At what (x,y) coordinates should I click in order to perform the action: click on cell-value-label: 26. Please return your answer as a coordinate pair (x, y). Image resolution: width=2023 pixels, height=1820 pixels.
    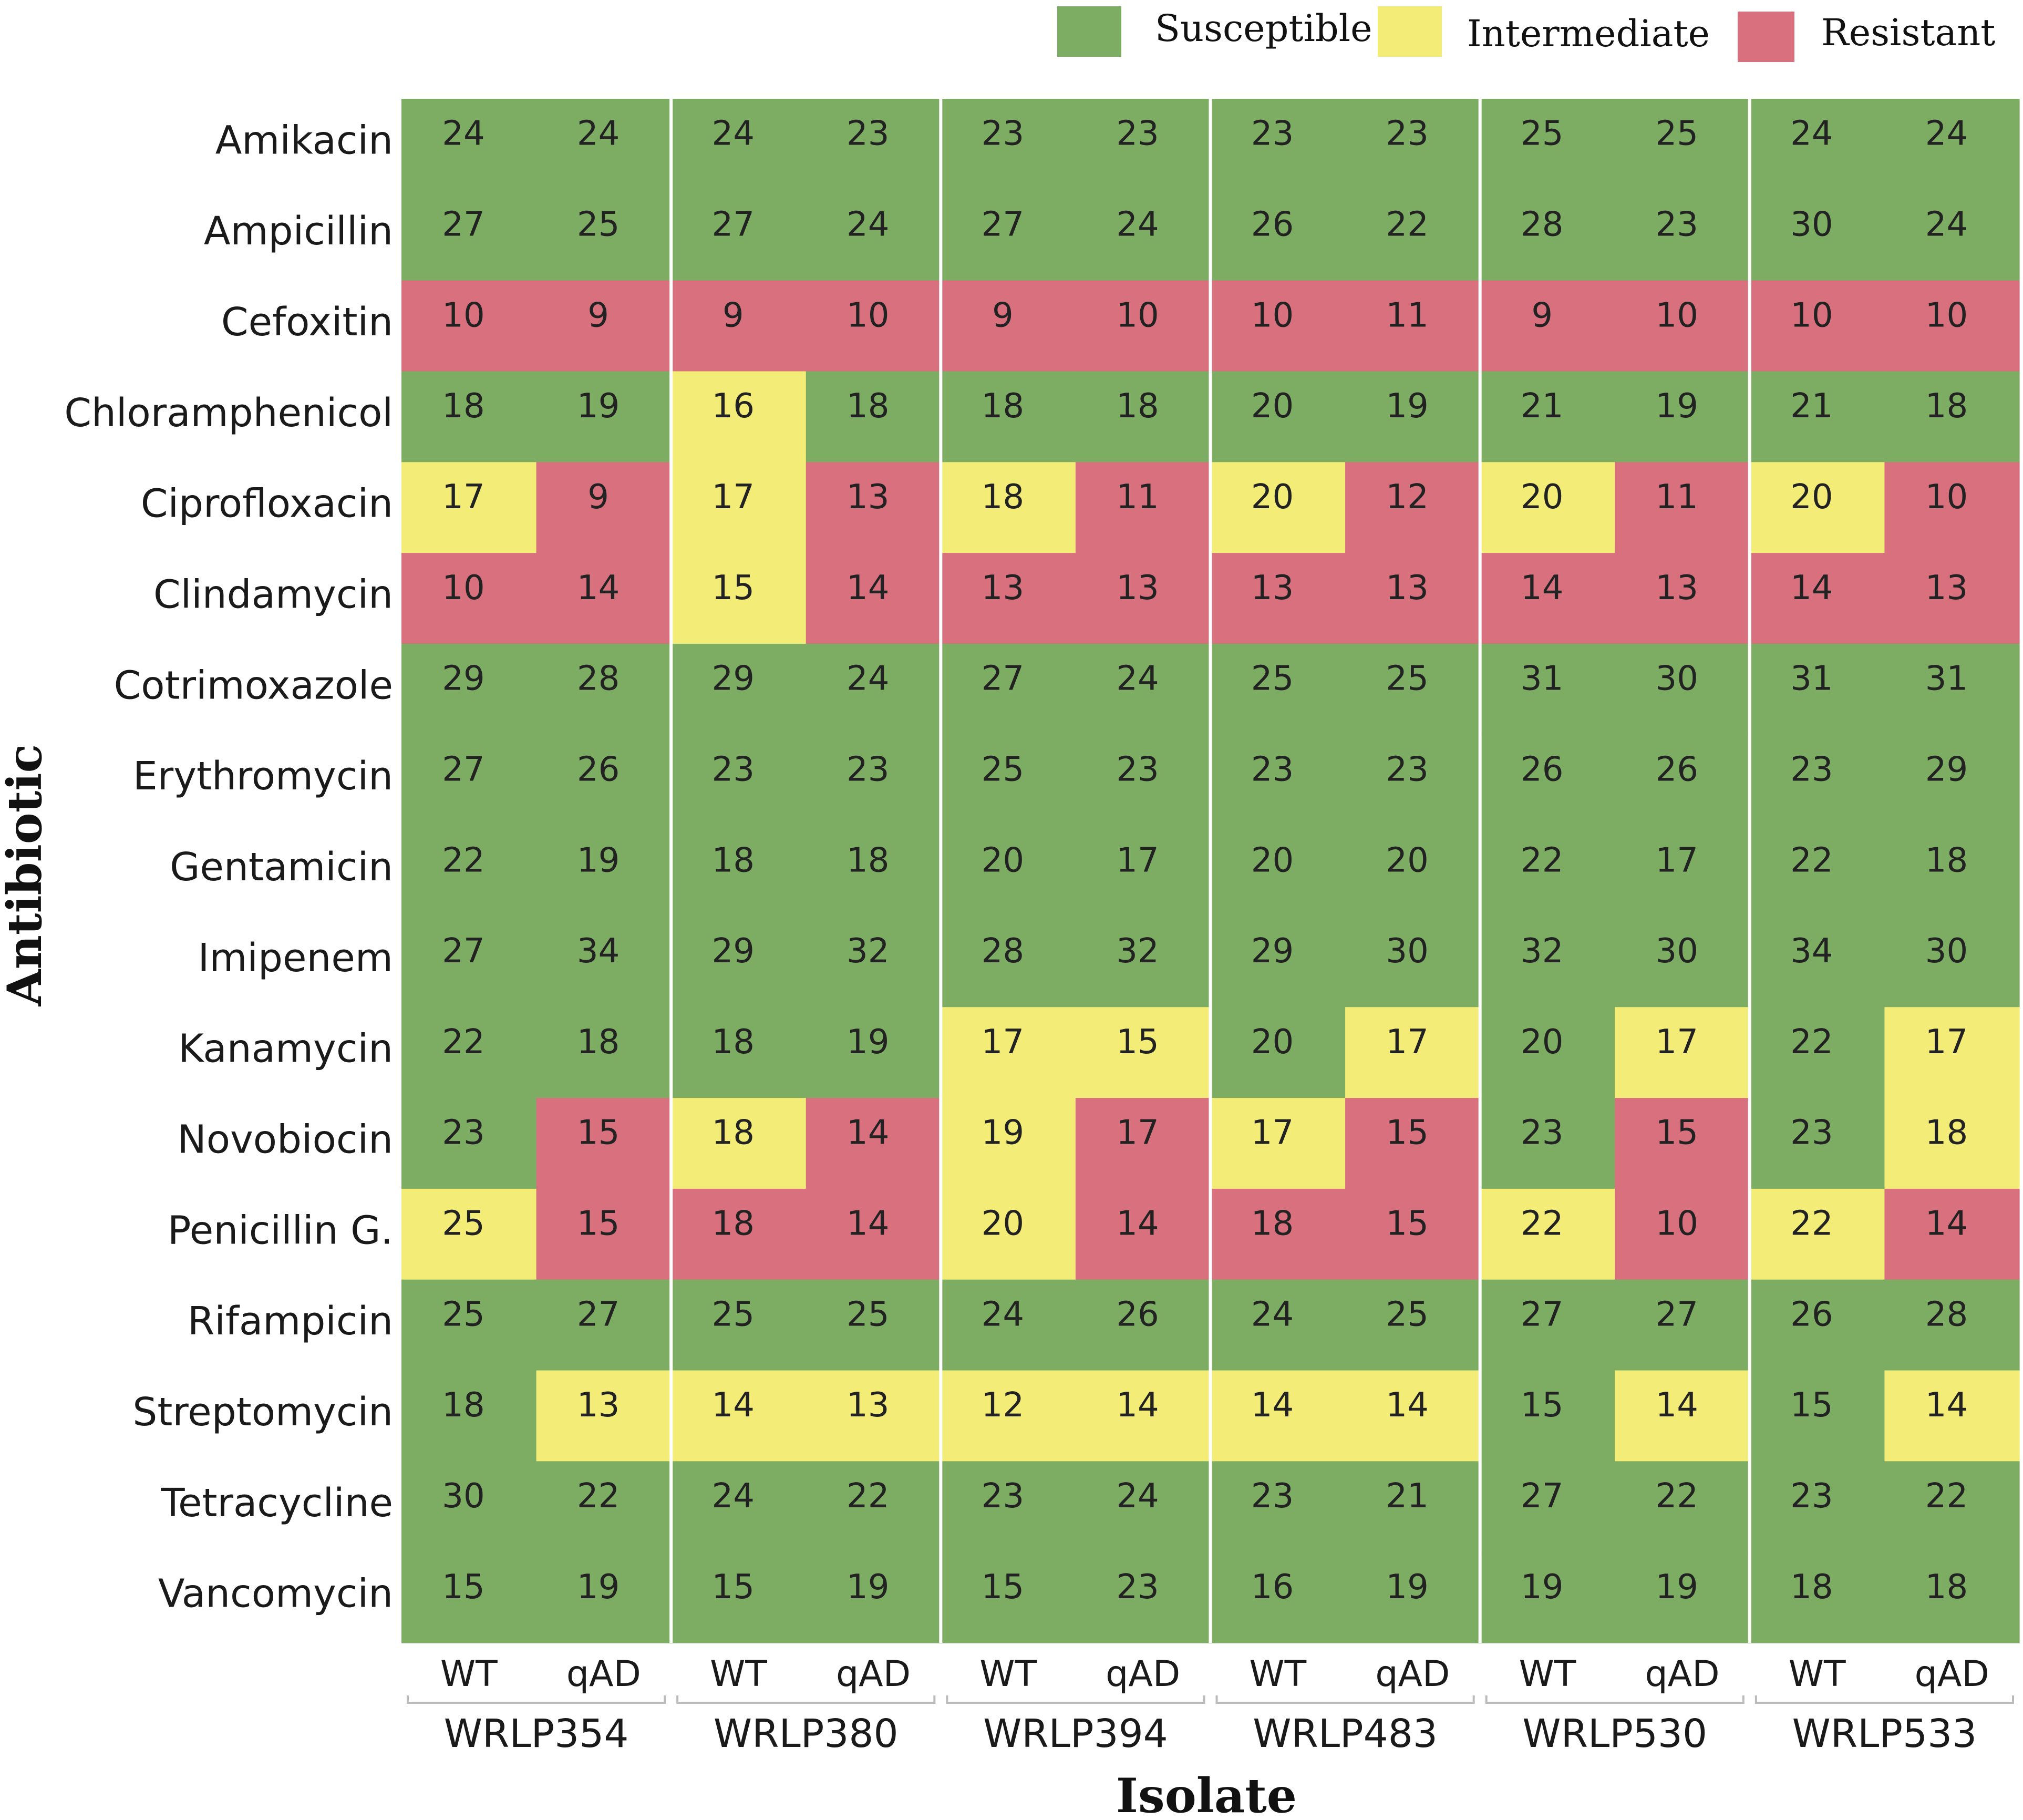
    Looking at the image, I should click on (1272, 224).